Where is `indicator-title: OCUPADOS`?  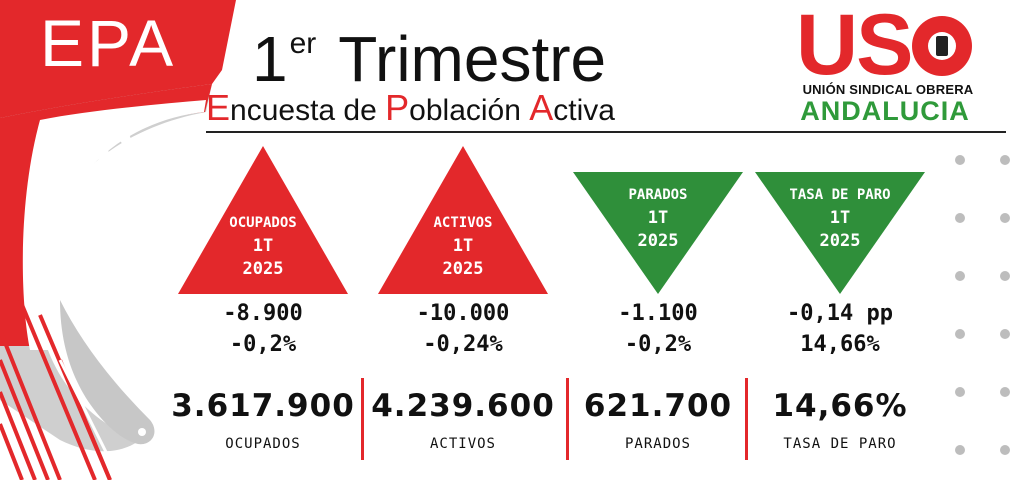
indicator-title: OCUPADOS is located at coordinates (263, 223).